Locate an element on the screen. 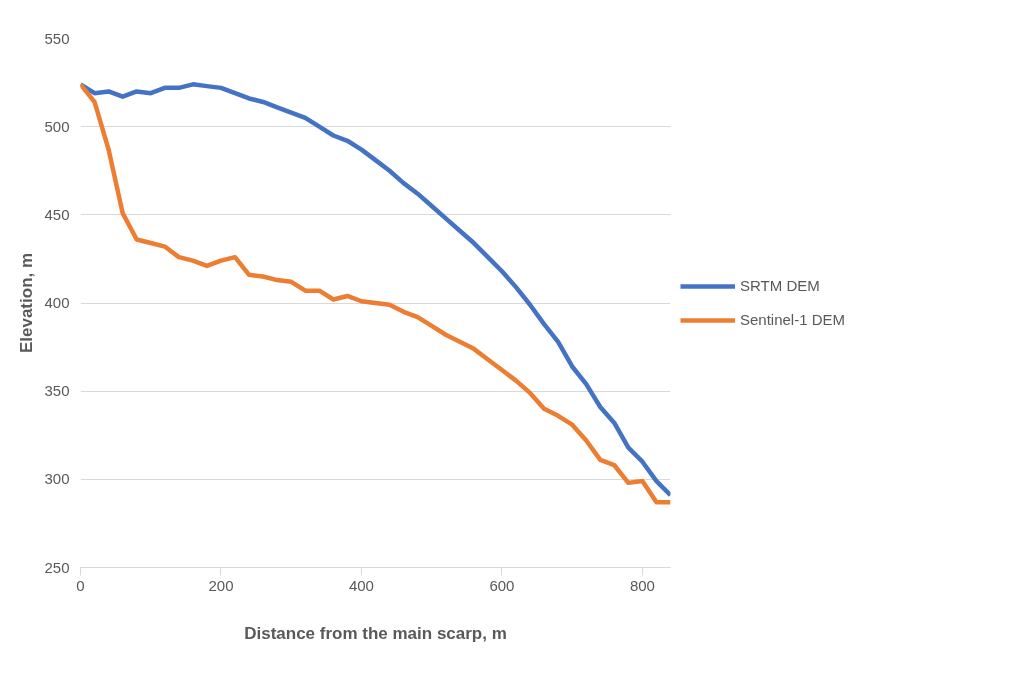  y-axis-title: Elevation, m is located at coordinates (27, 303).